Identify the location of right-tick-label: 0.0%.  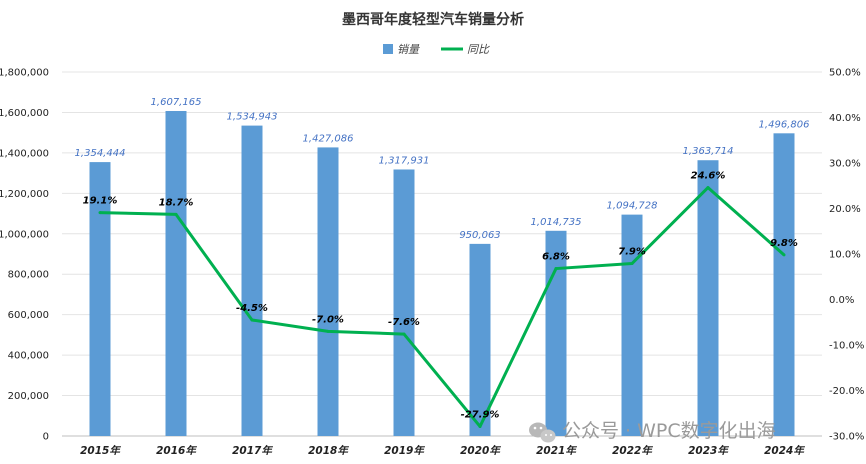
(841, 300).